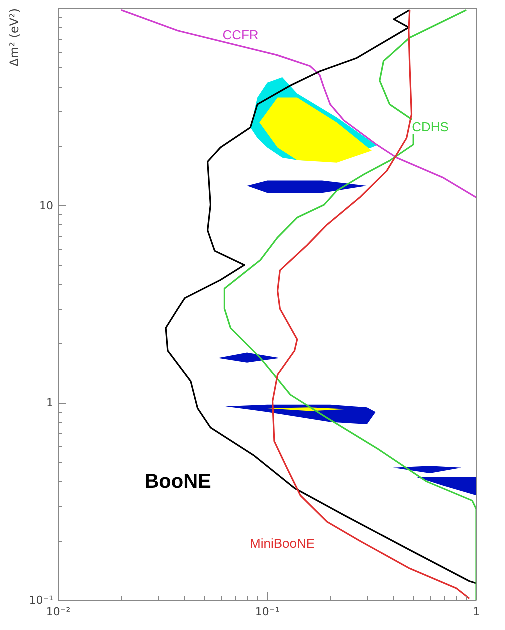 The width and height of the screenshot is (505, 630). I want to click on y-axis-title: Δm² (eV²), so click(15, 37).